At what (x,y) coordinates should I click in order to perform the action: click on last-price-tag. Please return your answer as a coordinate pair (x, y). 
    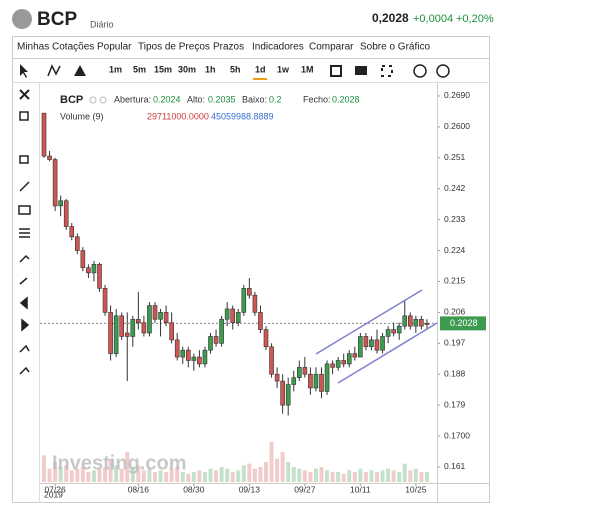
    Looking at the image, I should click on (463, 323).